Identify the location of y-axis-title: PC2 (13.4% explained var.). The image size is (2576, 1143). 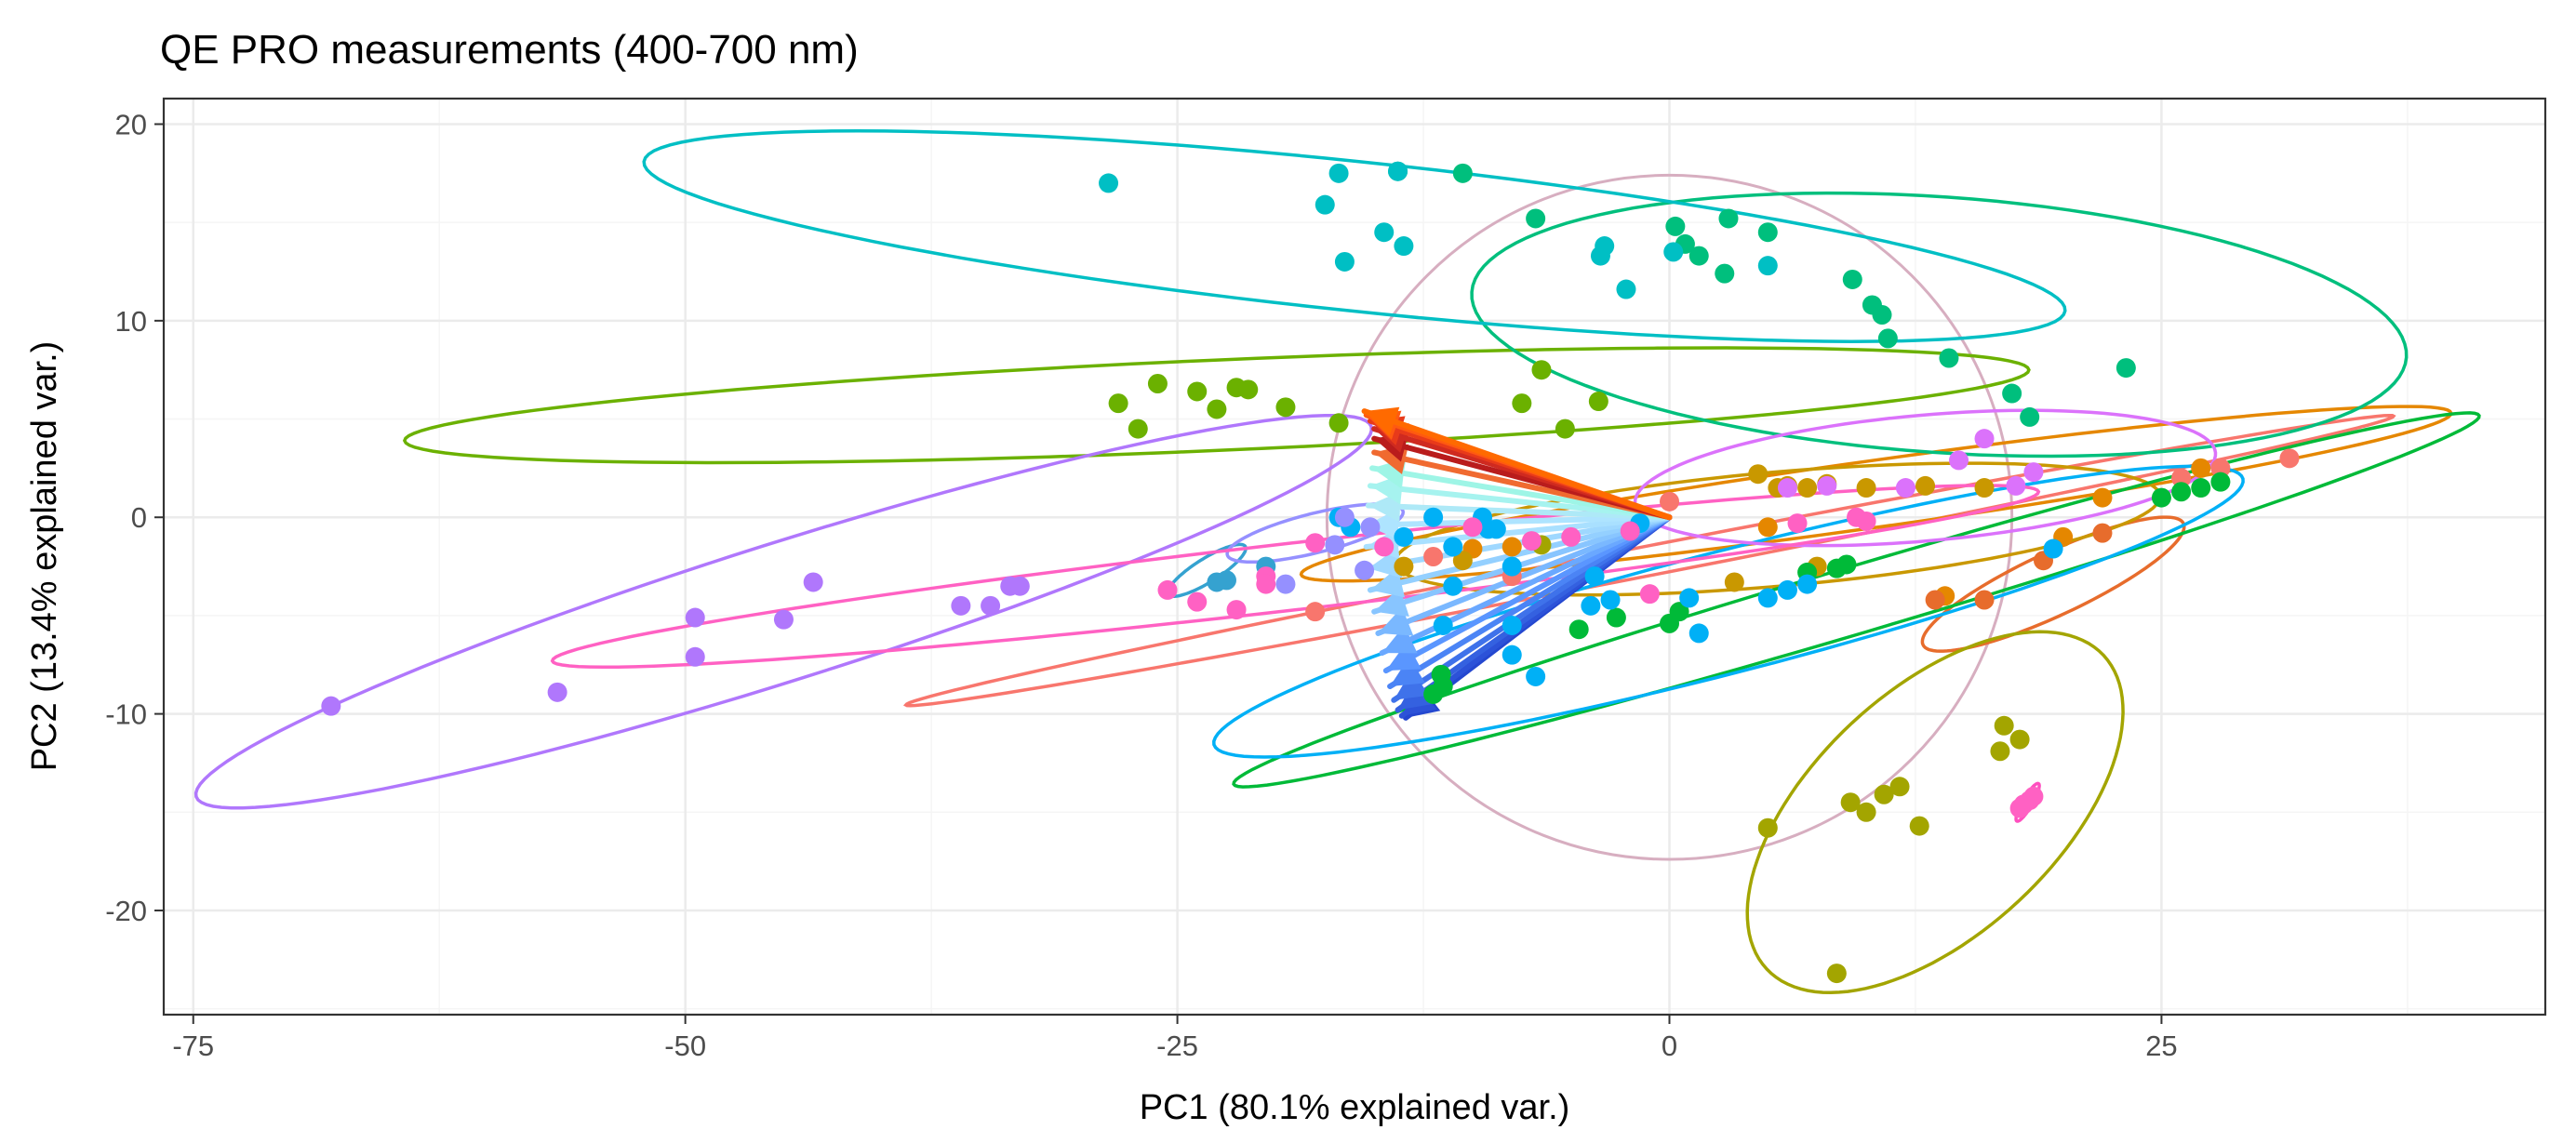
(44, 556).